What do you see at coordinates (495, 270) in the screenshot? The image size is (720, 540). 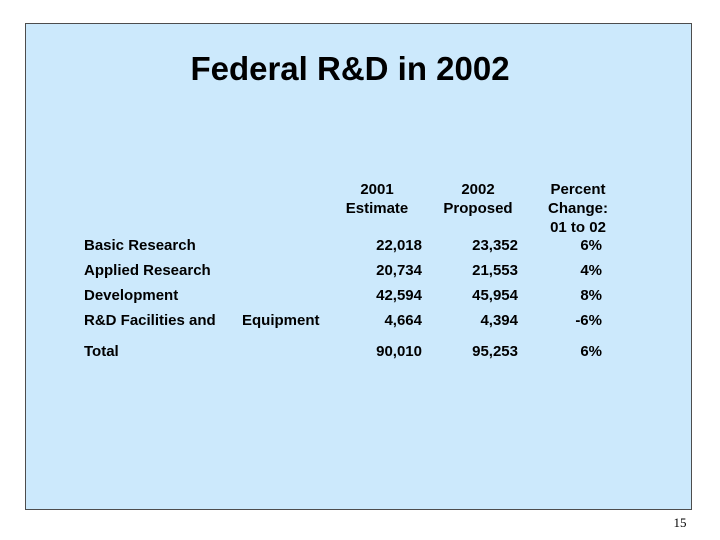 I see `value-2002: 21,553` at bounding box center [495, 270].